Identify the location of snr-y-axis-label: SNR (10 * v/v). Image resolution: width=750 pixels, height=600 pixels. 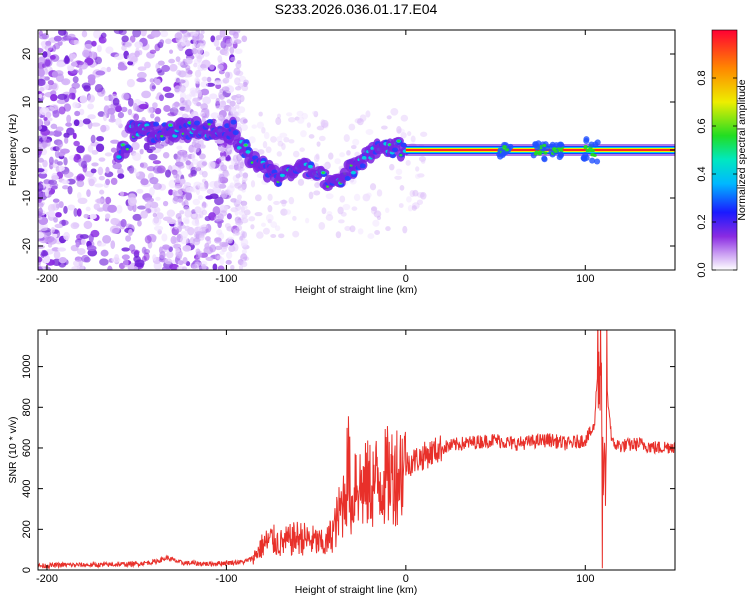
(13, 449).